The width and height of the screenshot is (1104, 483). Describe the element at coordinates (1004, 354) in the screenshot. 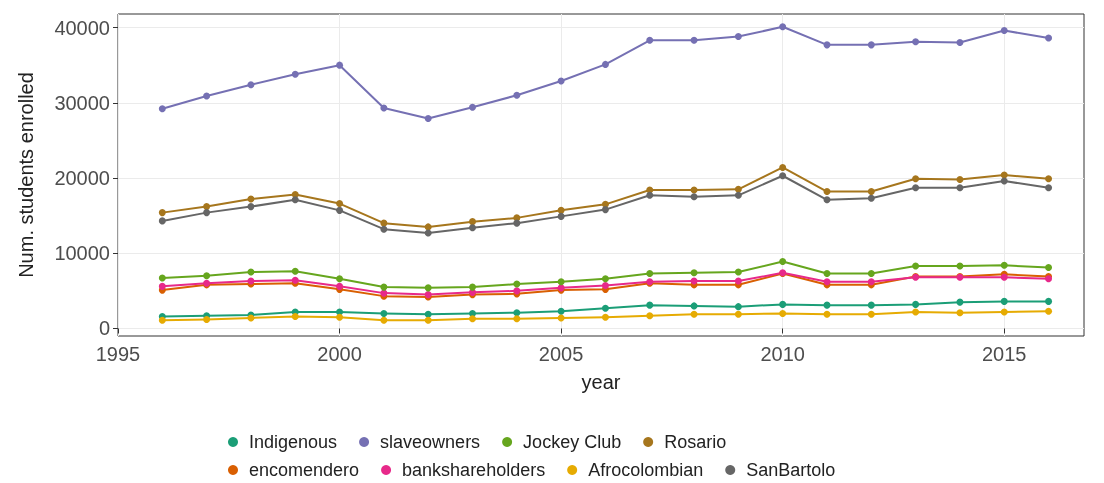

I see `x-tick-label: 2015` at that location.